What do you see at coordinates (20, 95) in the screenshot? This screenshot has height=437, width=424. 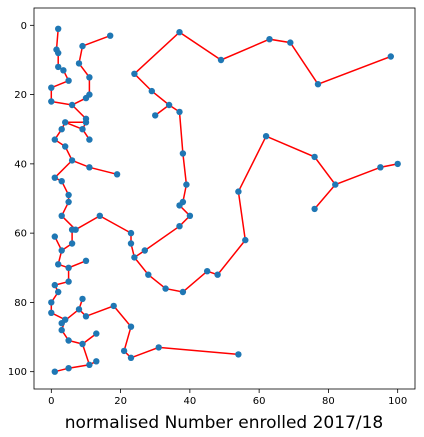 I see `y-tick-label: 20` at bounding box center [20, 95].